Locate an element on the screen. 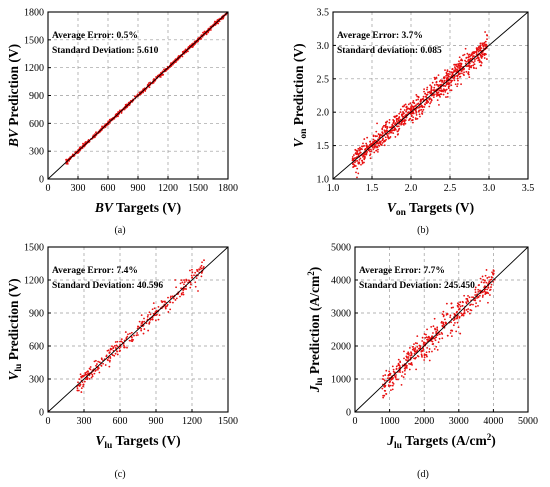  axis-label-superscript: 2 is located at coordinates (311, 273).